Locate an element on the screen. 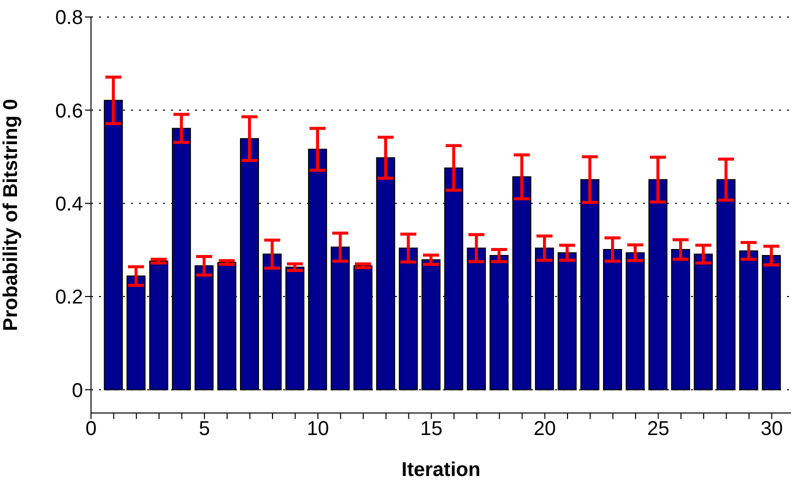  x-tick-label: 0 is located at coordinates (91, 429).